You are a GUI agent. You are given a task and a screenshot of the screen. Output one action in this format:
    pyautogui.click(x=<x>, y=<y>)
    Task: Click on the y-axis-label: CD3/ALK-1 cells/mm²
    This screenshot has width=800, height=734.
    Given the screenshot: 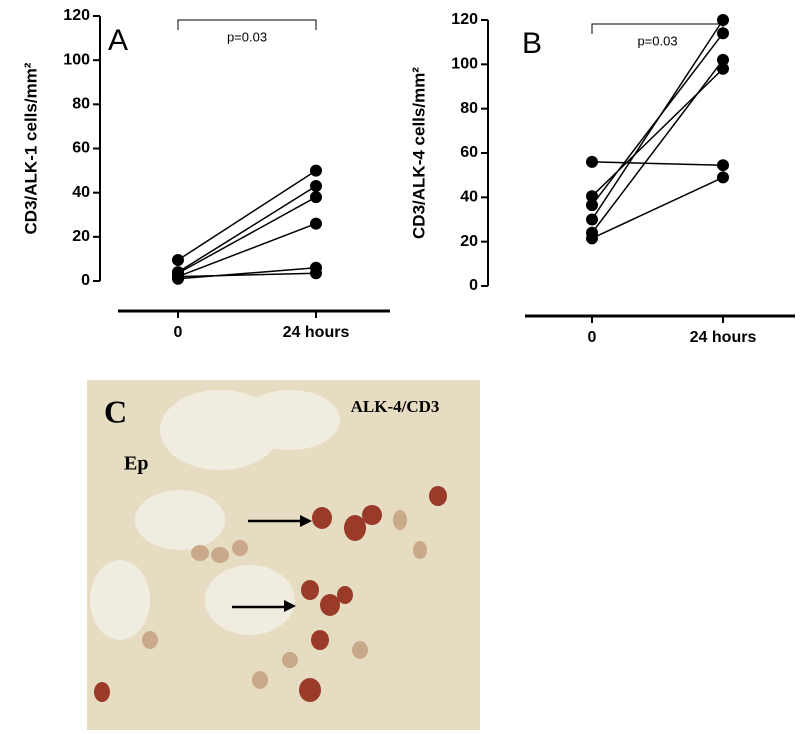 What is the action you would take?
    pyautogui.click(x=30, y=148)
    